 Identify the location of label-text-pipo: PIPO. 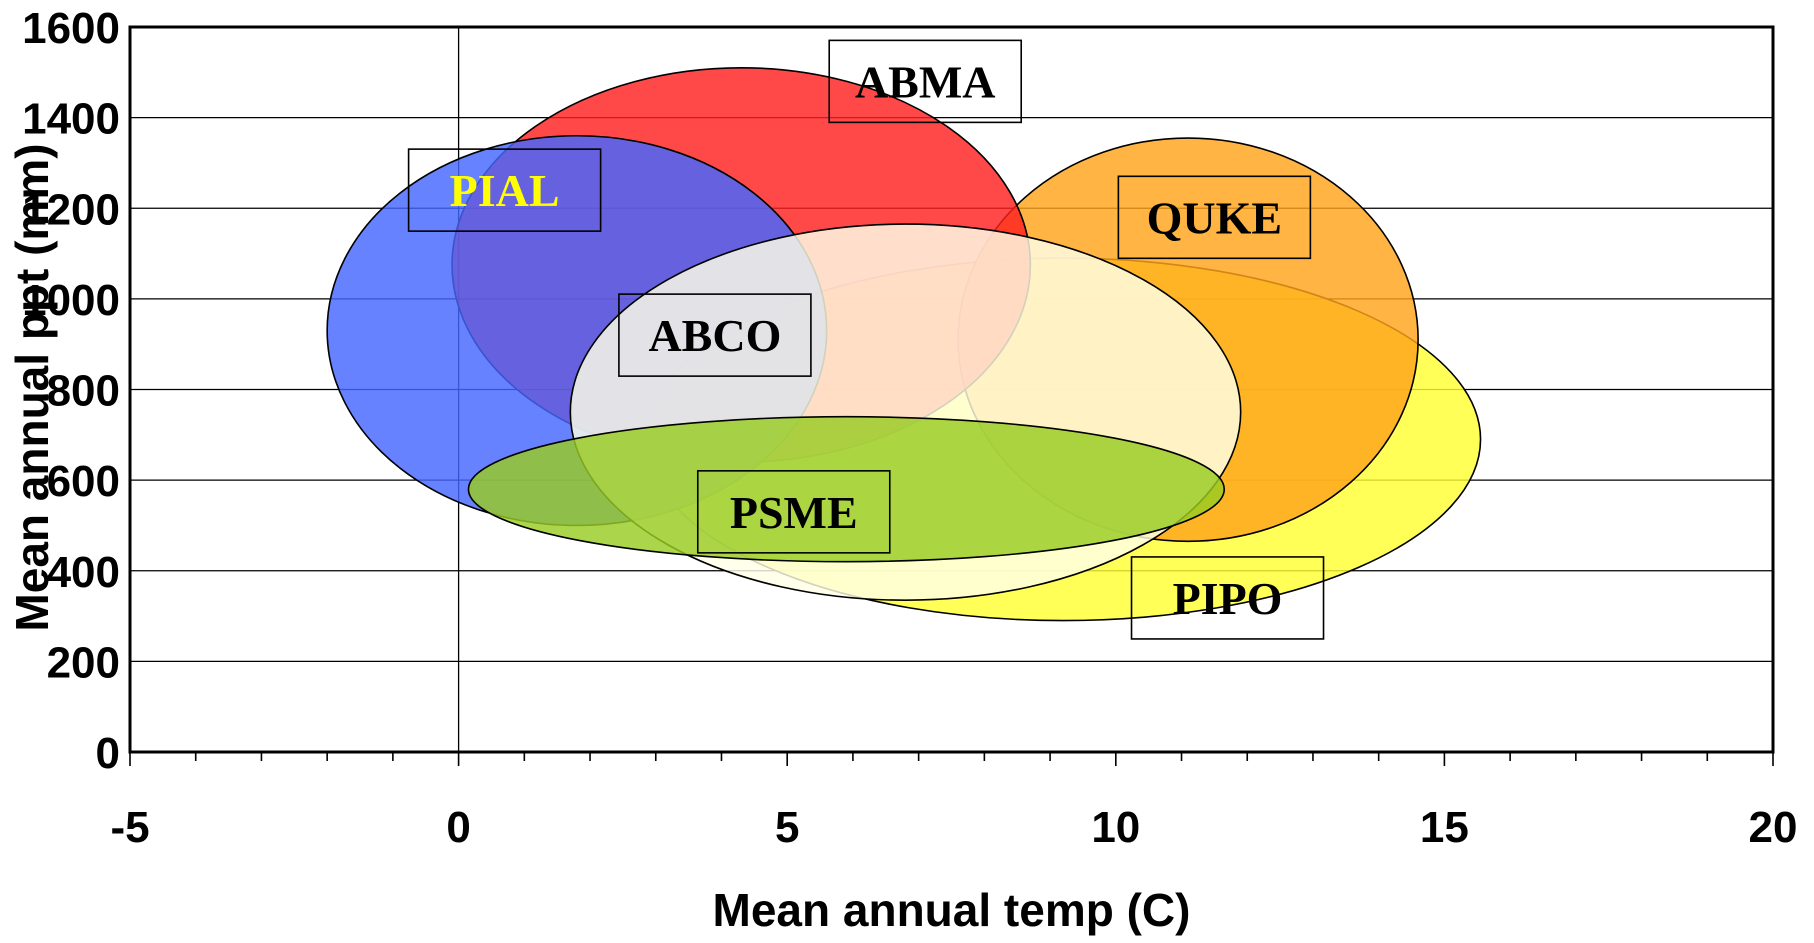
(1228, 598).